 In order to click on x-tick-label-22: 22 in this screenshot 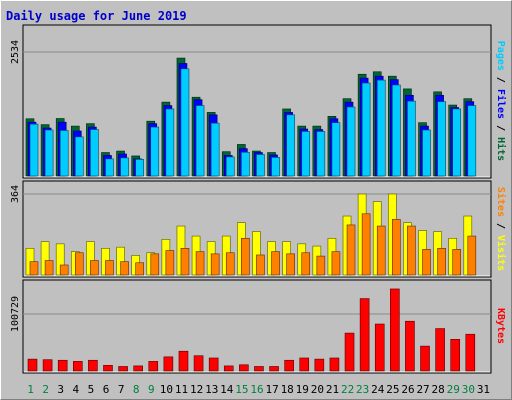, I will do `click(347, 389)`.